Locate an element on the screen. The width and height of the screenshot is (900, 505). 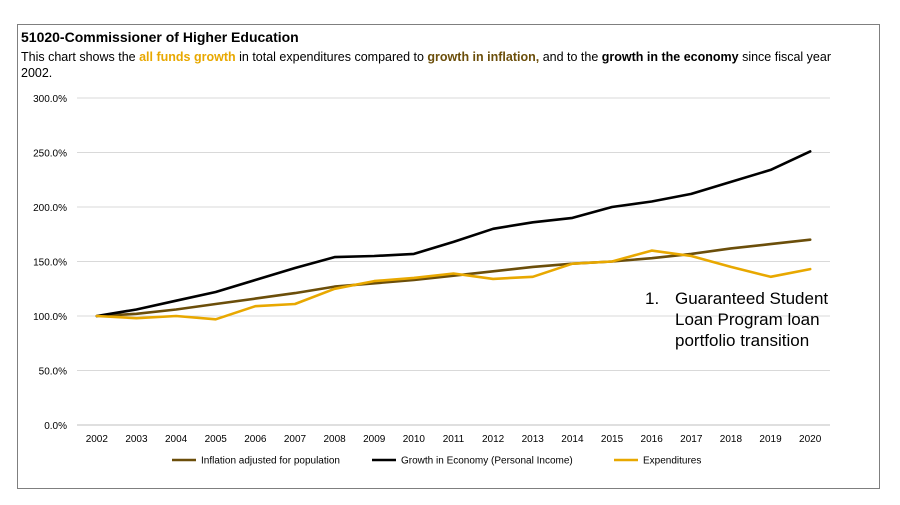
y-tick-label: 0.0% is located at coordinates (55, 426).